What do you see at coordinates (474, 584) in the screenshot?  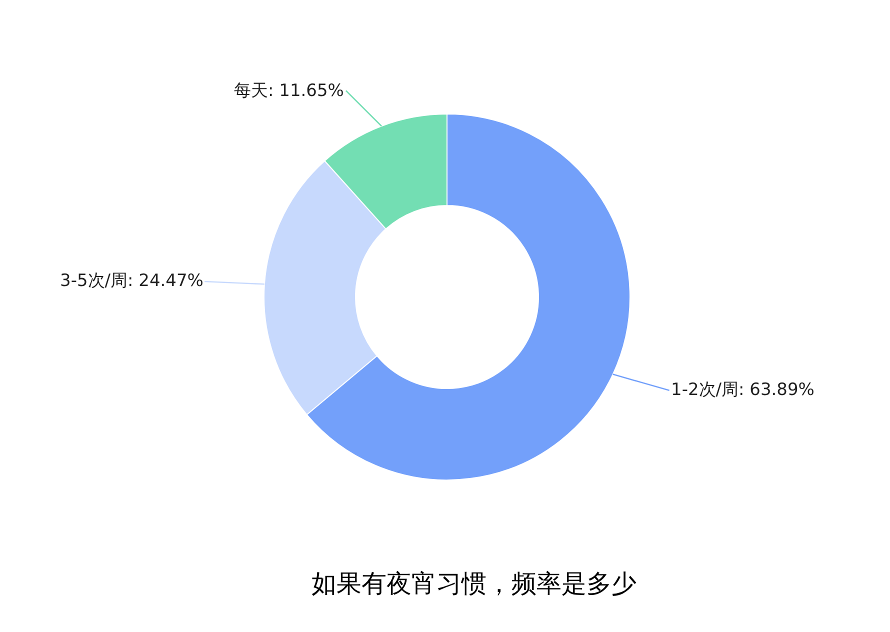 I see `text: 如果有夜宵习惯，频率是多少` at bounding box center [474, 584].